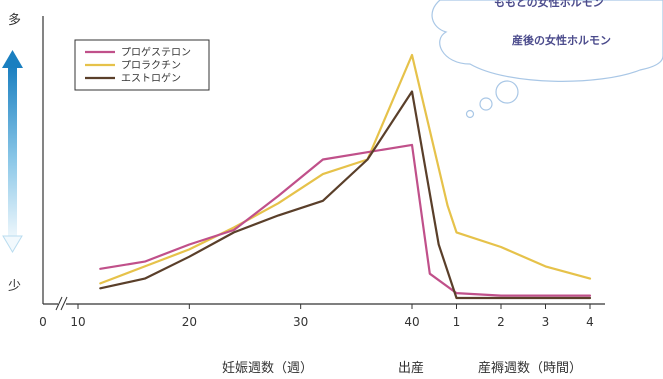 This screenshot has height=379, width=663. I want to click on x-ticks: 0 10 20 30 40 1 2 3 4, so click(316, 316).